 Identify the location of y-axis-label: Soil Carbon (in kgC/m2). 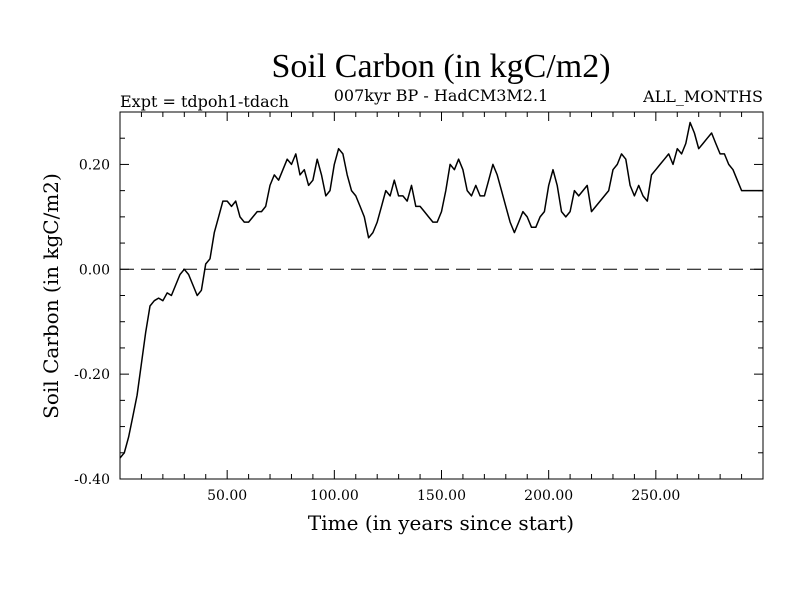
(51, 296).